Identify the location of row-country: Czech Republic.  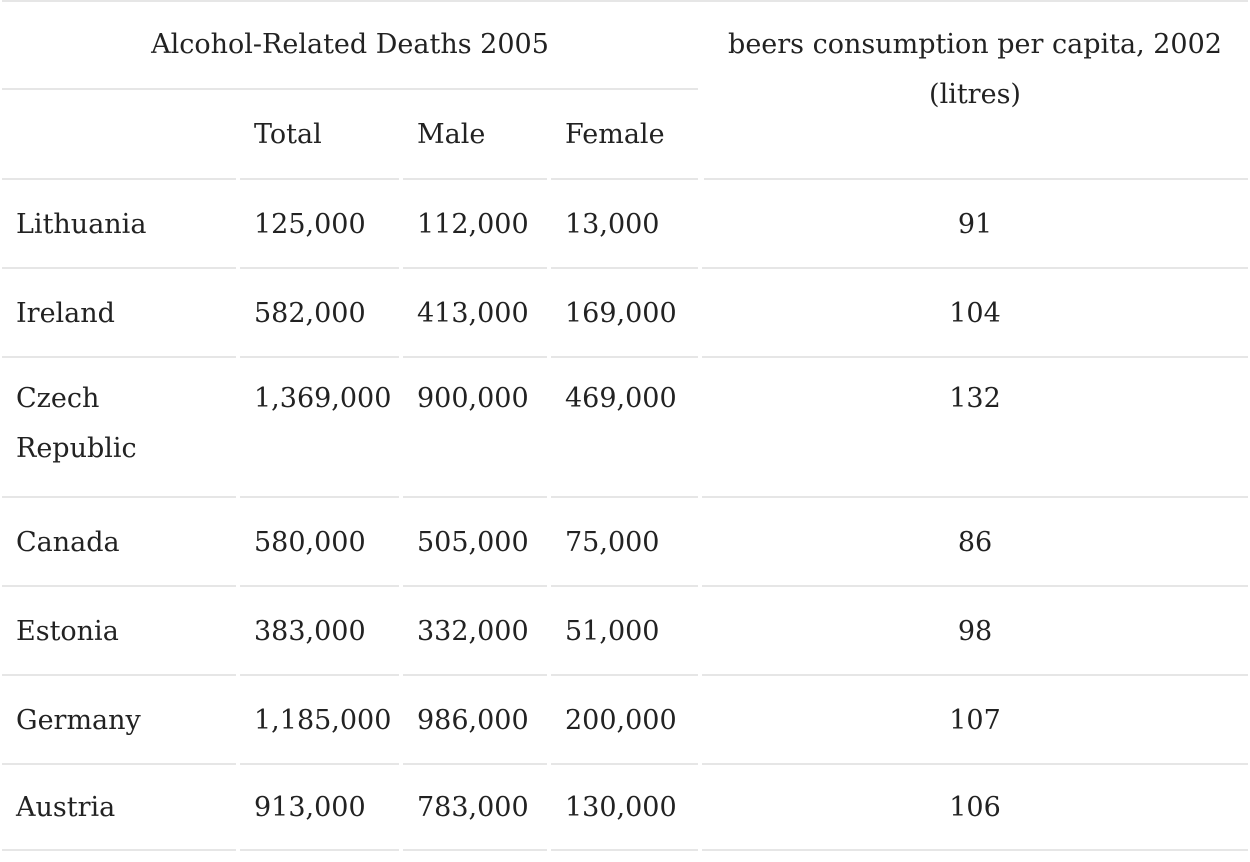
(119, 428).